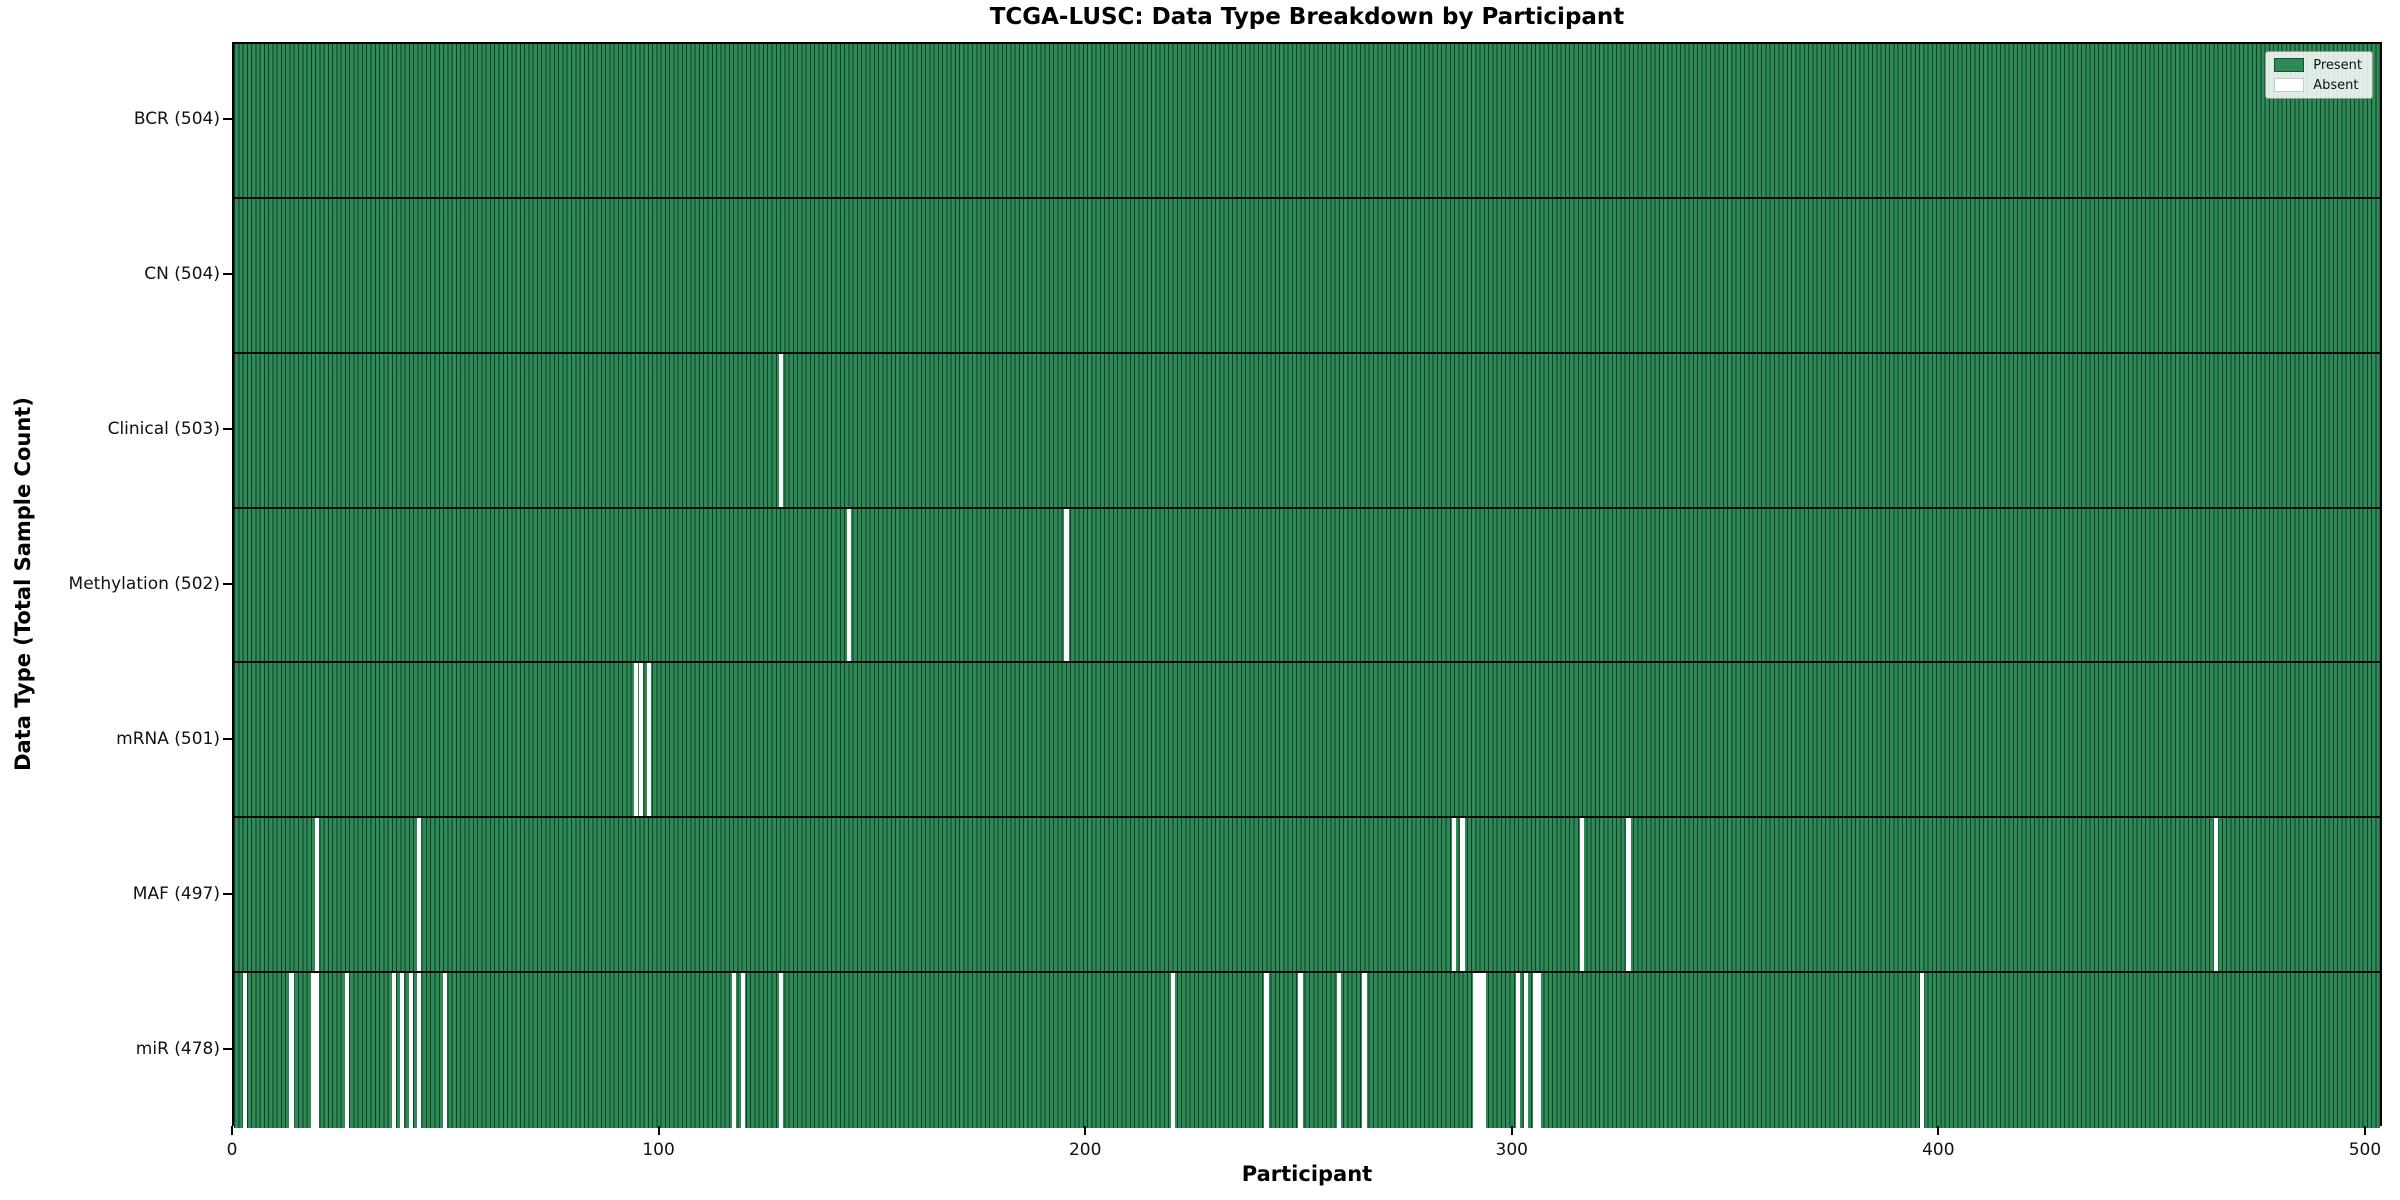  What do you see at coordinates (1307, 741) in the screenshot?
I see `row-mRNA` at bounding box center [1307, 741].